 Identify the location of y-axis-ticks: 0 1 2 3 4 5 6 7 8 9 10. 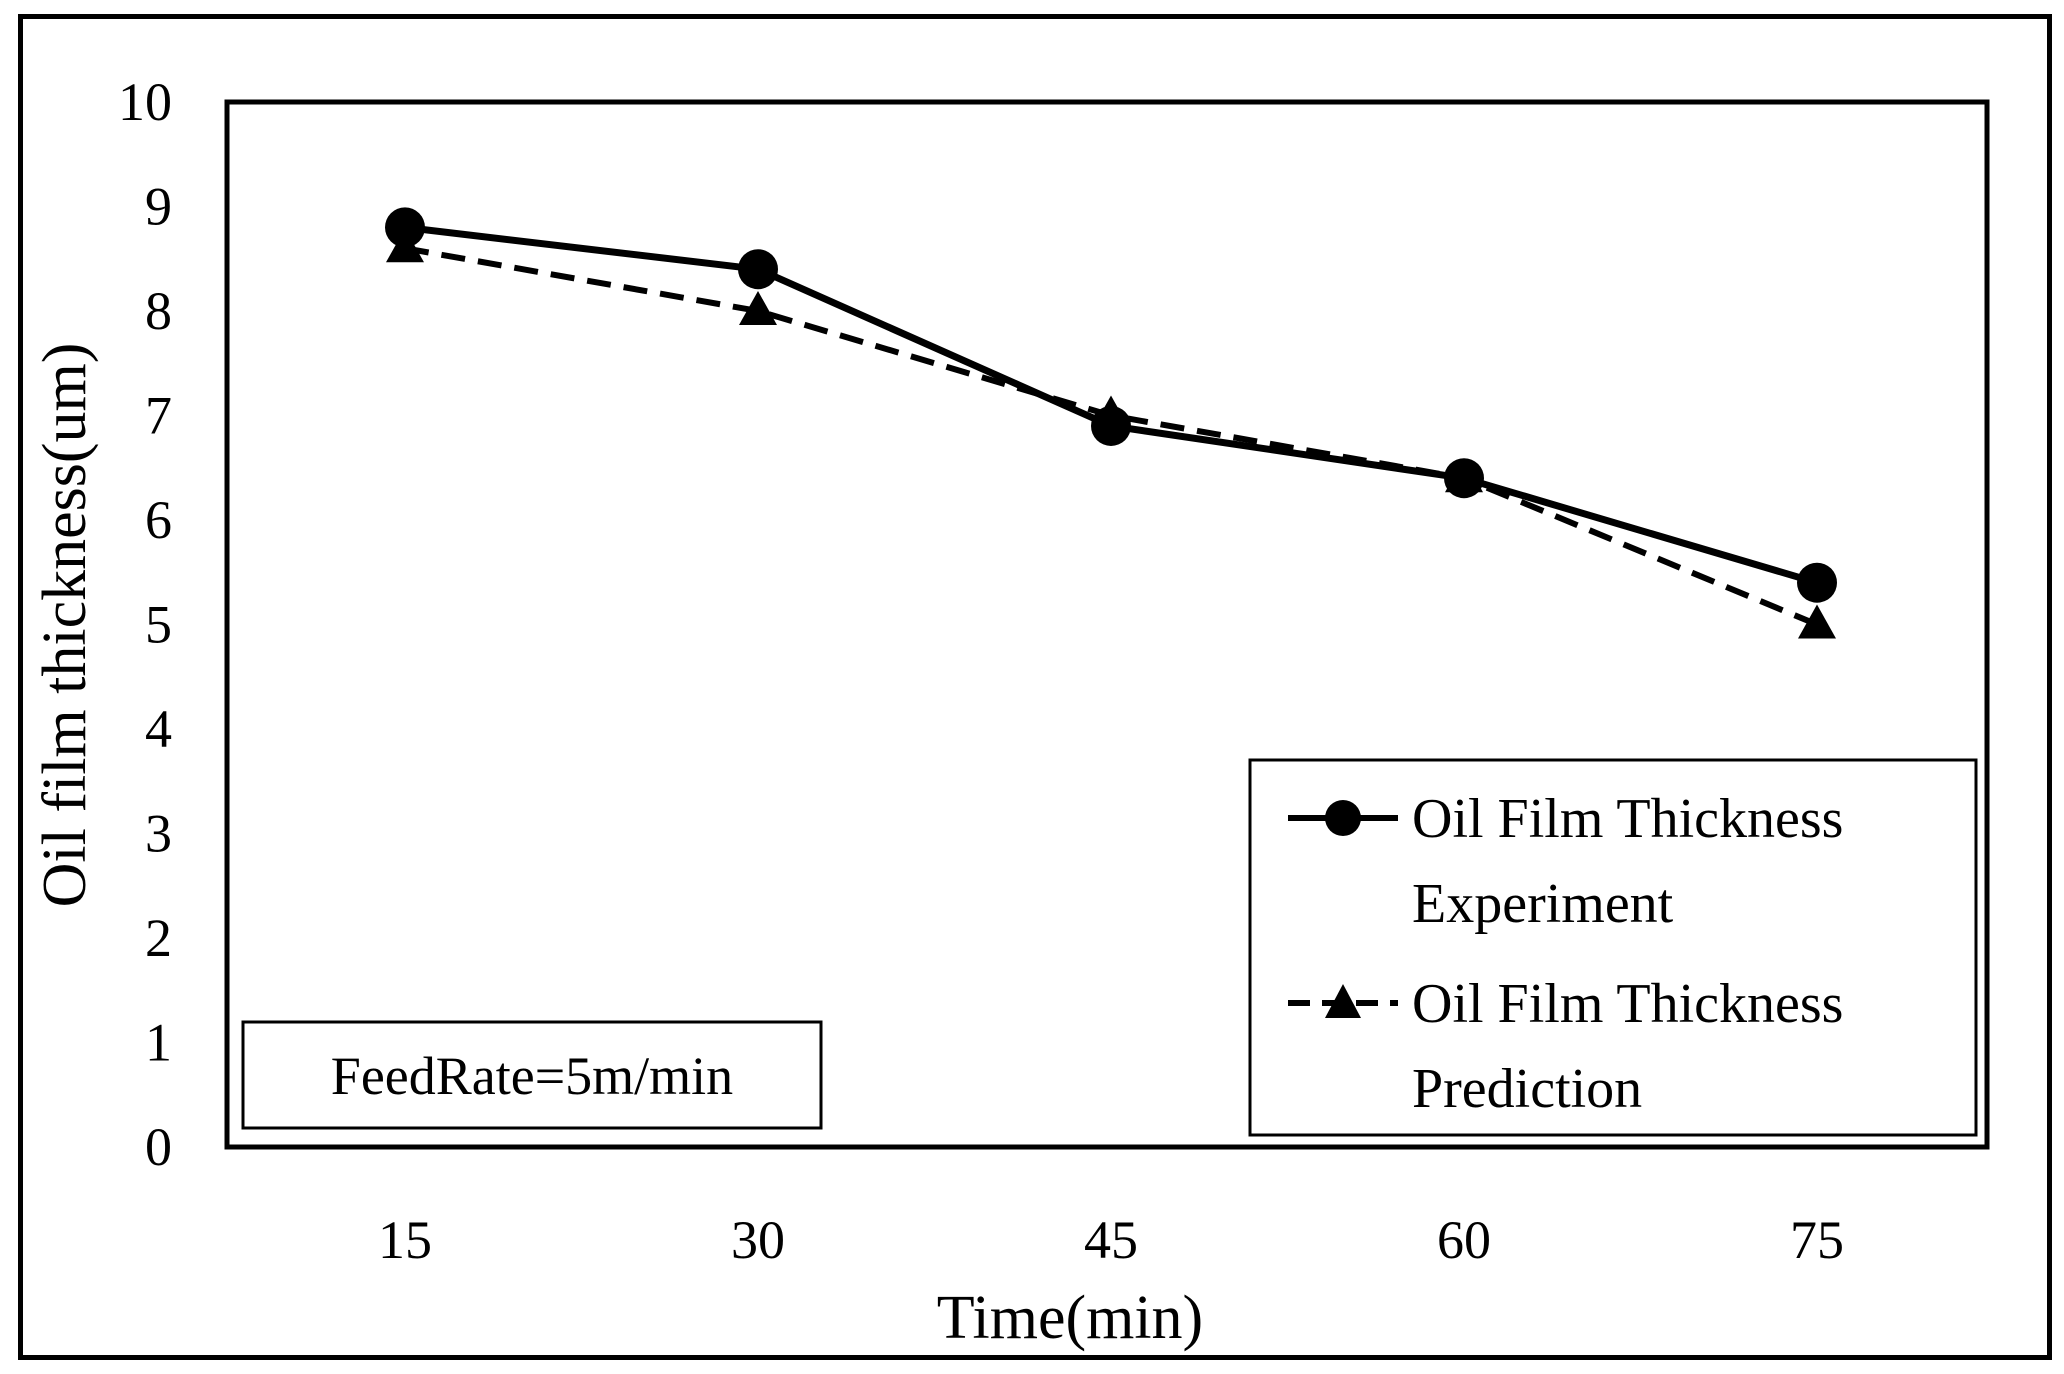
(145, 624).